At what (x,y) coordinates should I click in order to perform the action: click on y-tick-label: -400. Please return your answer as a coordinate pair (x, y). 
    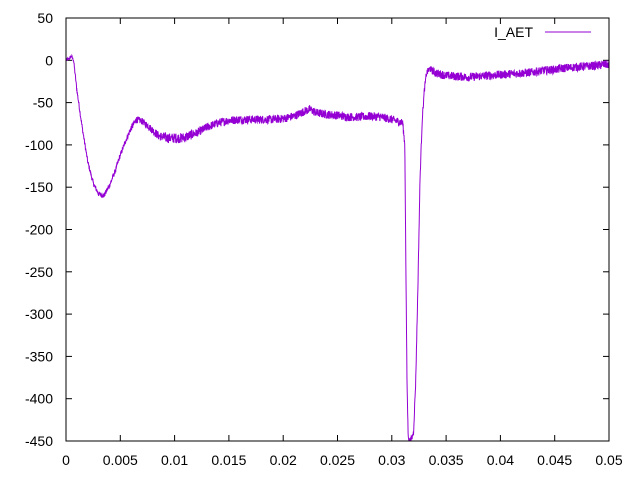
    Looking at the image, I should click on (39, 399).